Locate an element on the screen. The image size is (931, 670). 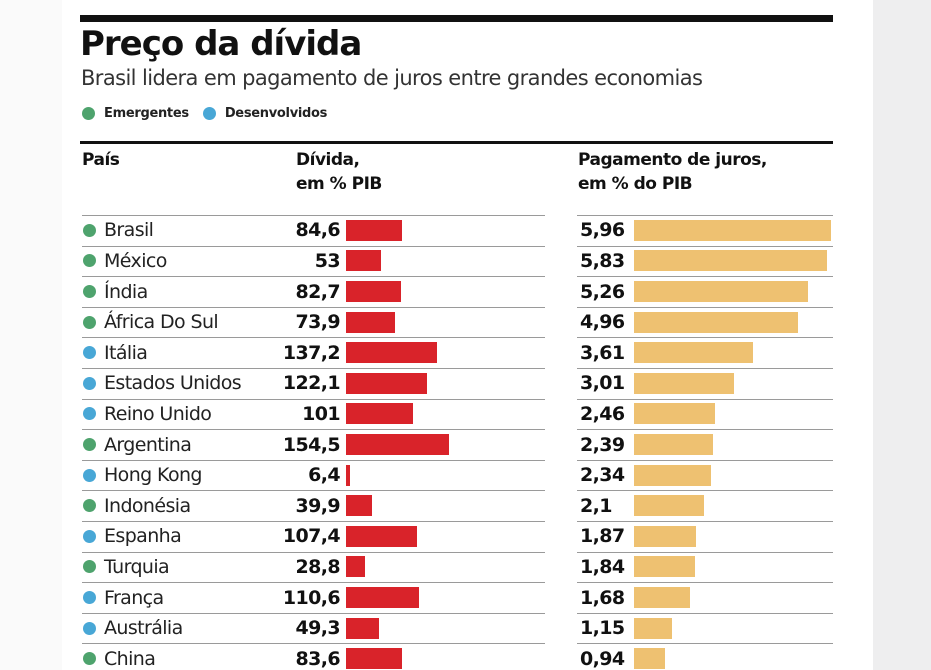
interest-value: 3,01 is located at coordinates (602, 383).